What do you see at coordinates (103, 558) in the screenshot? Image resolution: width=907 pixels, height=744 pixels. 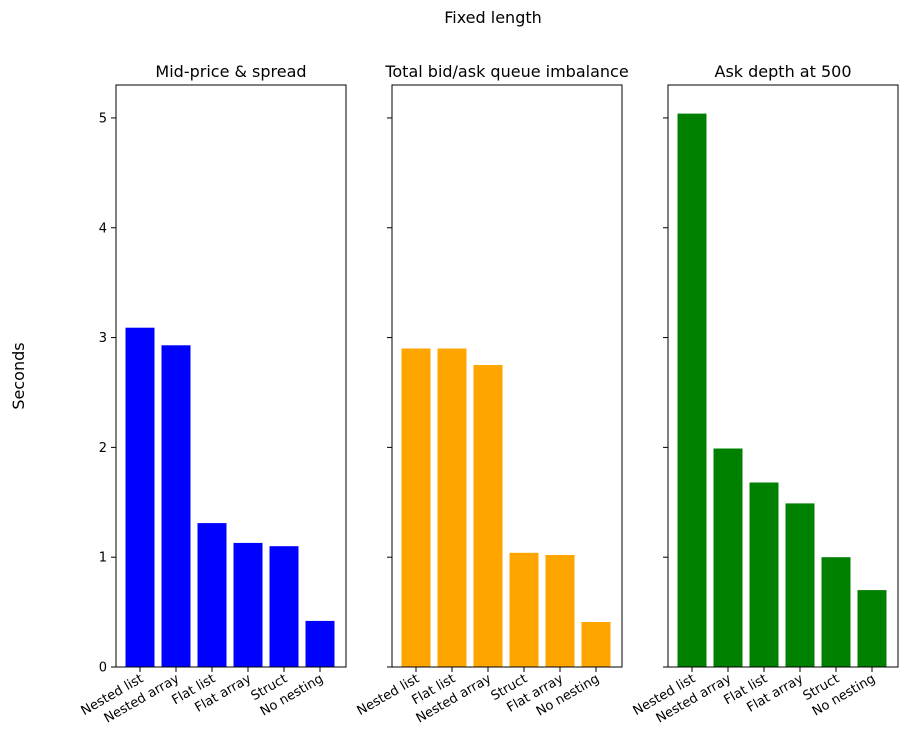 I see `y-tick-label: 1` at bounding box center [103, 558].